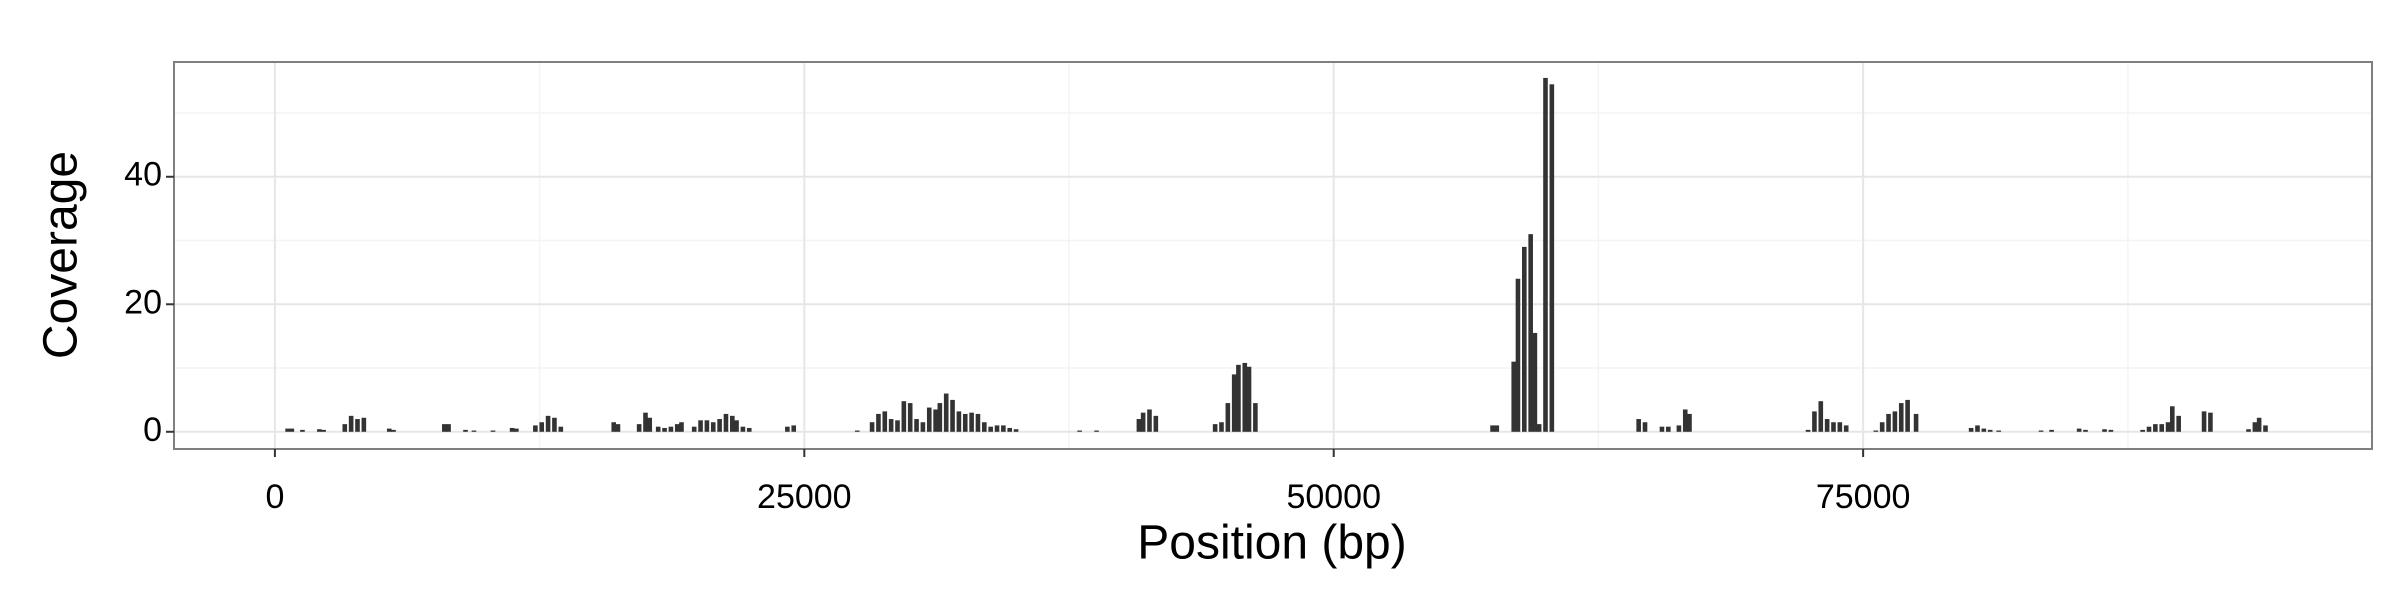  I want to click on x-tick-label: 50000, so click(1333, 497).